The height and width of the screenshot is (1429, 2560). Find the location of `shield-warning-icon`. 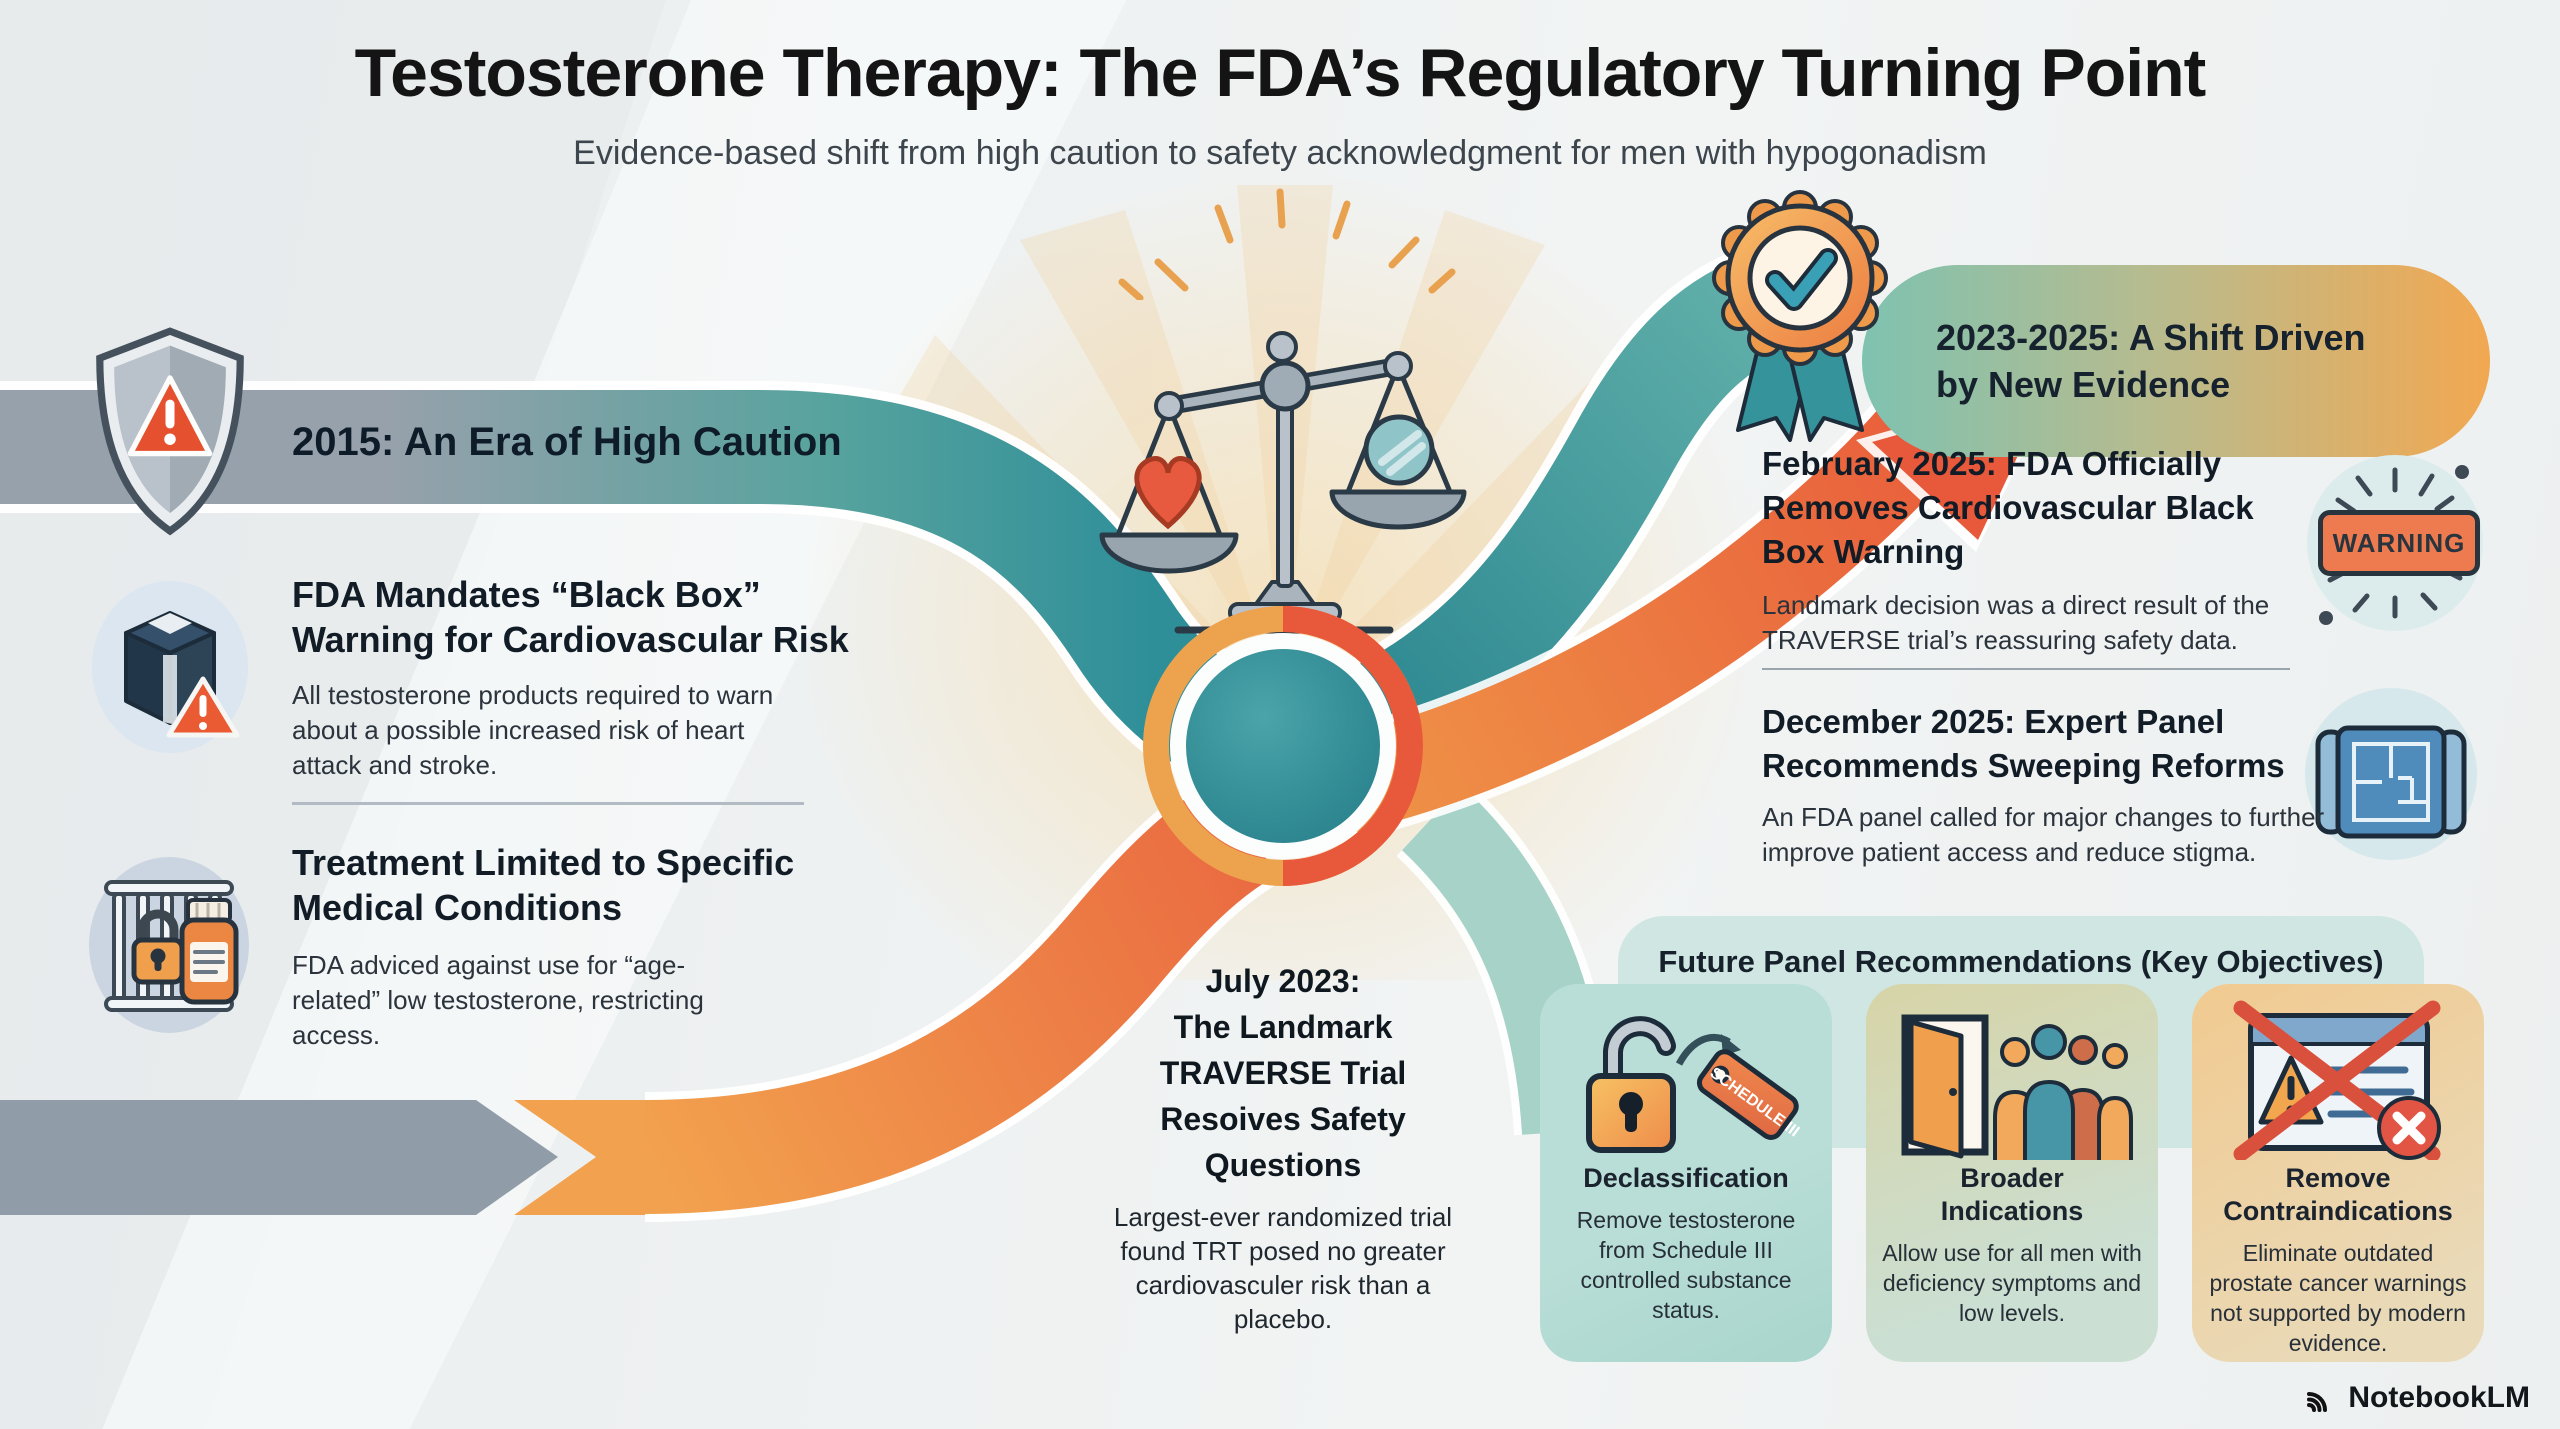

shield-warning-icon is located at coordinates (170, 431).